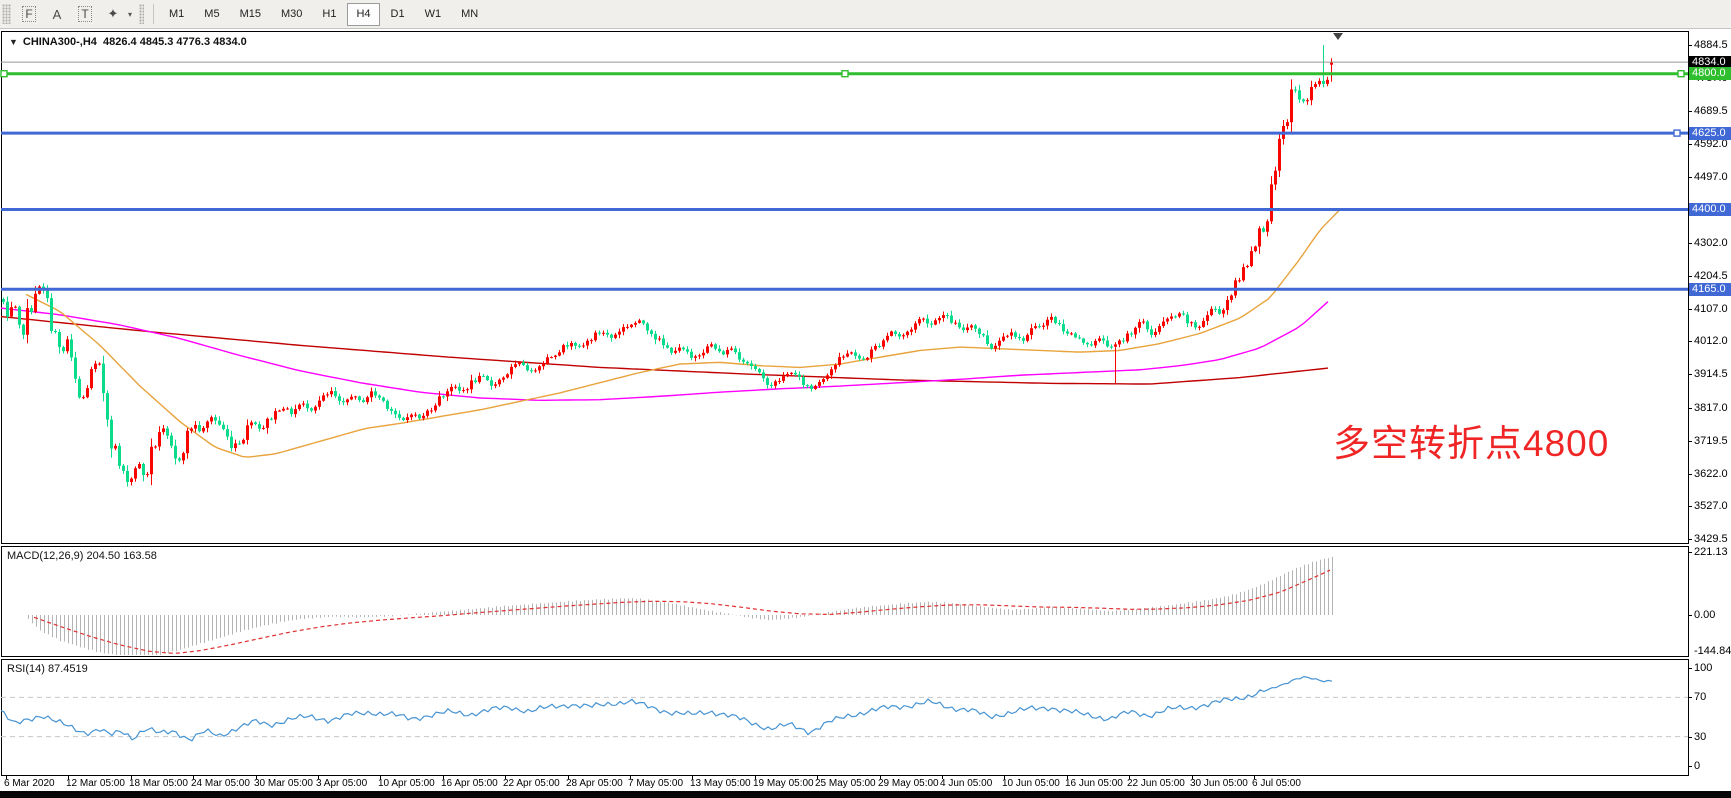 The height and width of the screenshot is (798, 1731). What do you see at coordinates (865, 794) in the screenshot?
I see `taskbar-edge` at bounding box center [865, 794].